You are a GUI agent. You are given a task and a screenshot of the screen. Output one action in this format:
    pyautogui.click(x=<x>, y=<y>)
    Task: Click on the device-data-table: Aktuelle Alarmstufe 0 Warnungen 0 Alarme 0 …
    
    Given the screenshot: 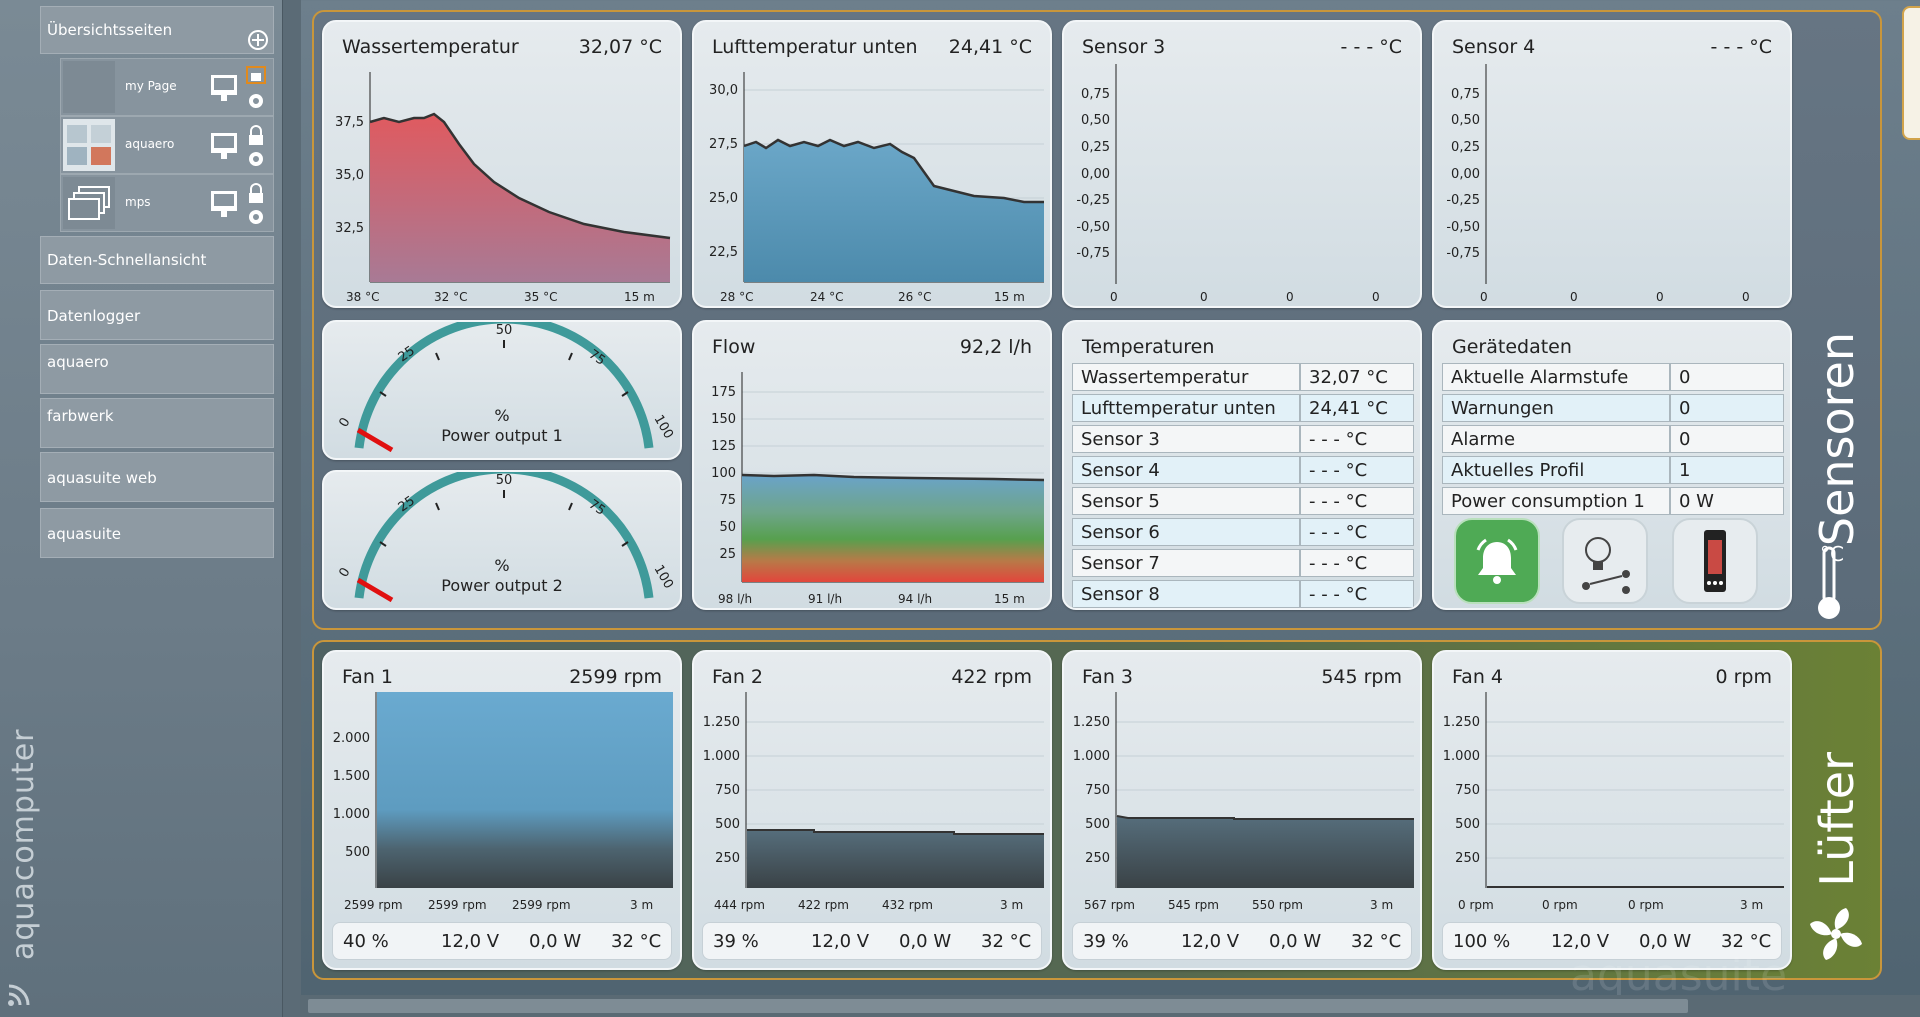 What is the action you would take?
    pyautogui.click(x=1613, y=439)
    